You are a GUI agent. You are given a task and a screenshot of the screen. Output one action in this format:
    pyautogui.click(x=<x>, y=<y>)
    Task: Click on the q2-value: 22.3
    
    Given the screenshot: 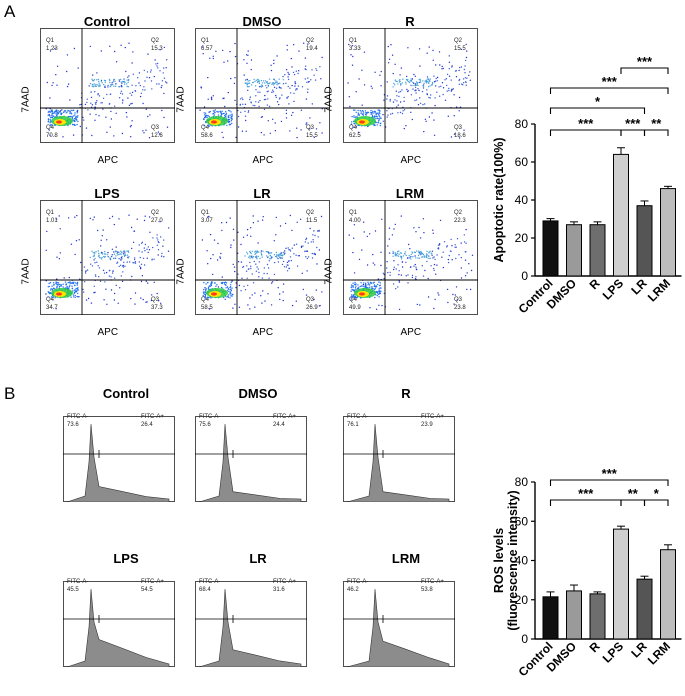 What is the action you would take?
    pyautogui.click(x=460, y=221)
    